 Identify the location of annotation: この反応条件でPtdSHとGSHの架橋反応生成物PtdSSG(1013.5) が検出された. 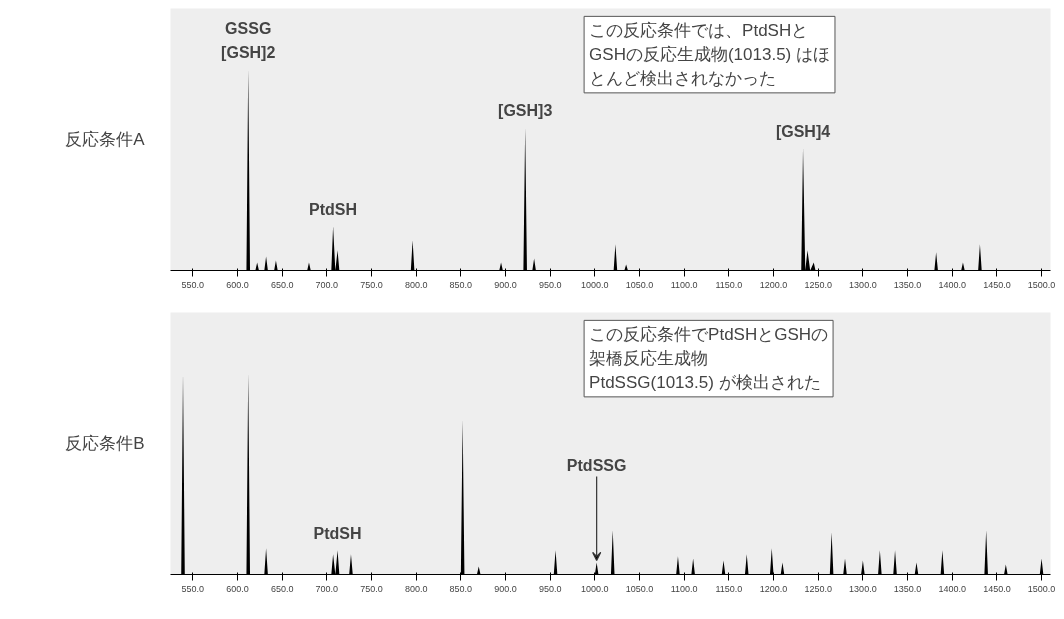
(709, 358).